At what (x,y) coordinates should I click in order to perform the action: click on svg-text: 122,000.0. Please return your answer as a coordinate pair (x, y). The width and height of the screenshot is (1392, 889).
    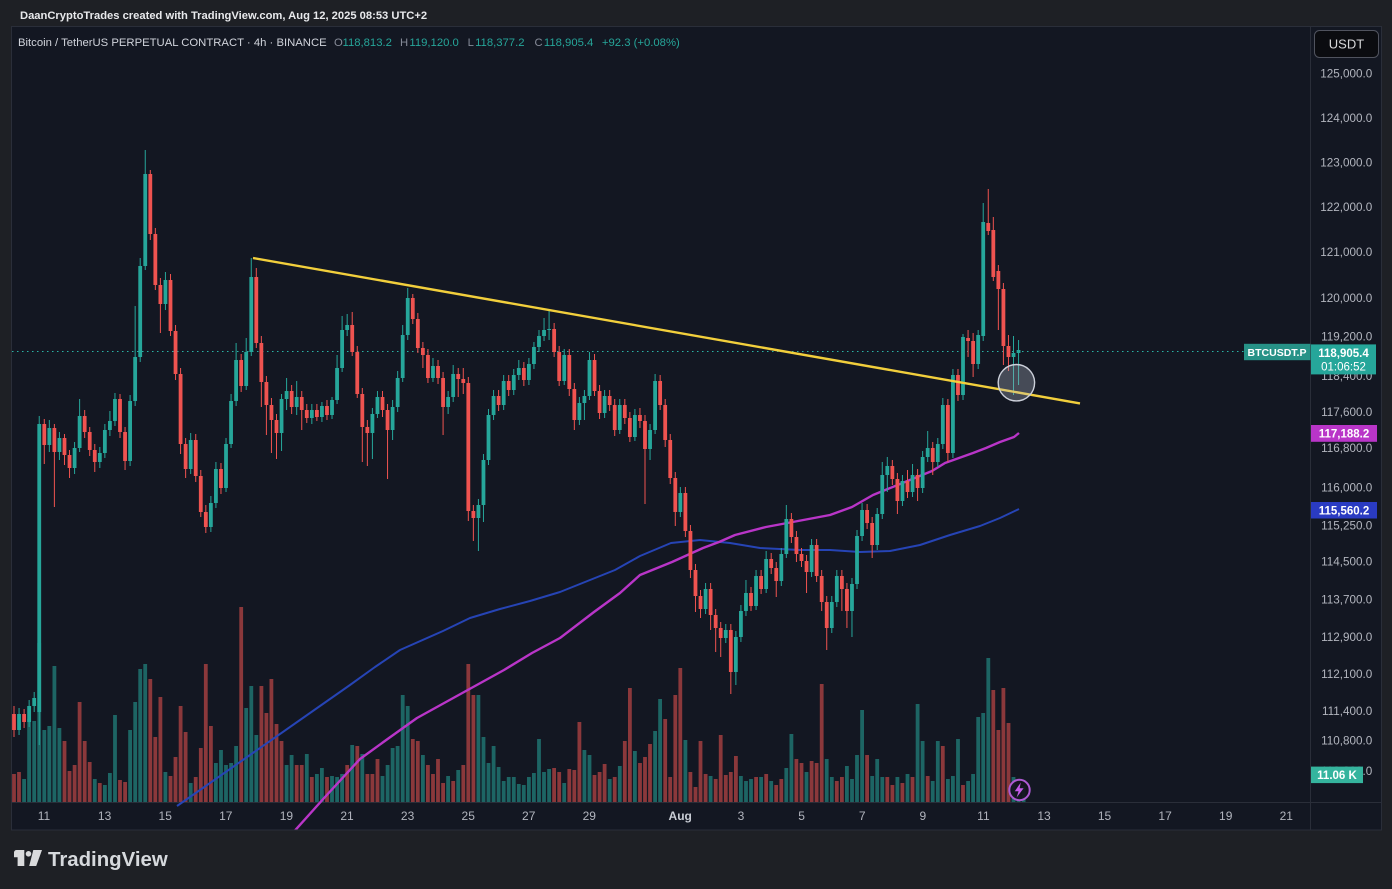
    Looking at the image, I should click on (1346, 207).